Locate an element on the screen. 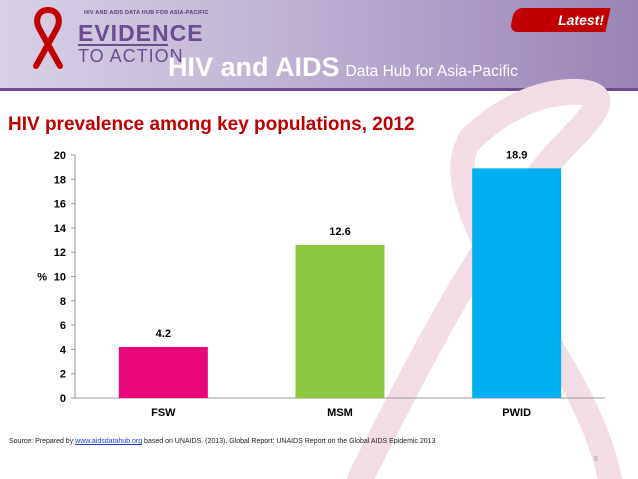 This screenshot has width=638, height=479. logo-evidence: EVIDENCE is located at coordinates (141, 33).